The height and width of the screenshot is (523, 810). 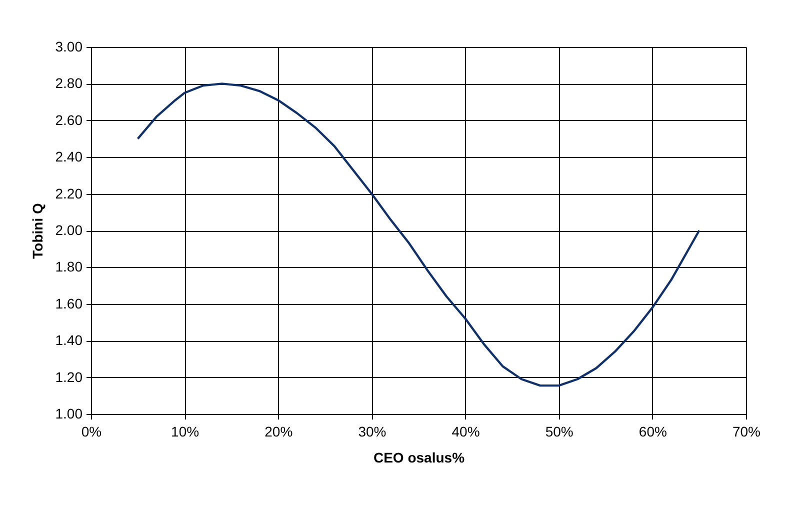 What do you see at coordinates (466, 432) in the screenshot?
I see `x-tick-label: 40%` at bounding box center [466, 432].